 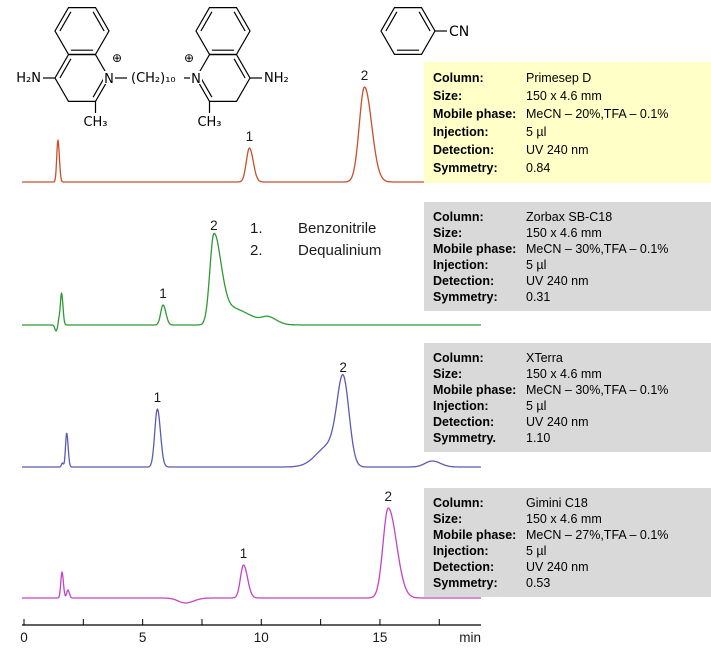 What do you see at coordinates (464, 438) in the screenshot?
I see `info-label: Symmetry.` at bounding box center [464, 438].